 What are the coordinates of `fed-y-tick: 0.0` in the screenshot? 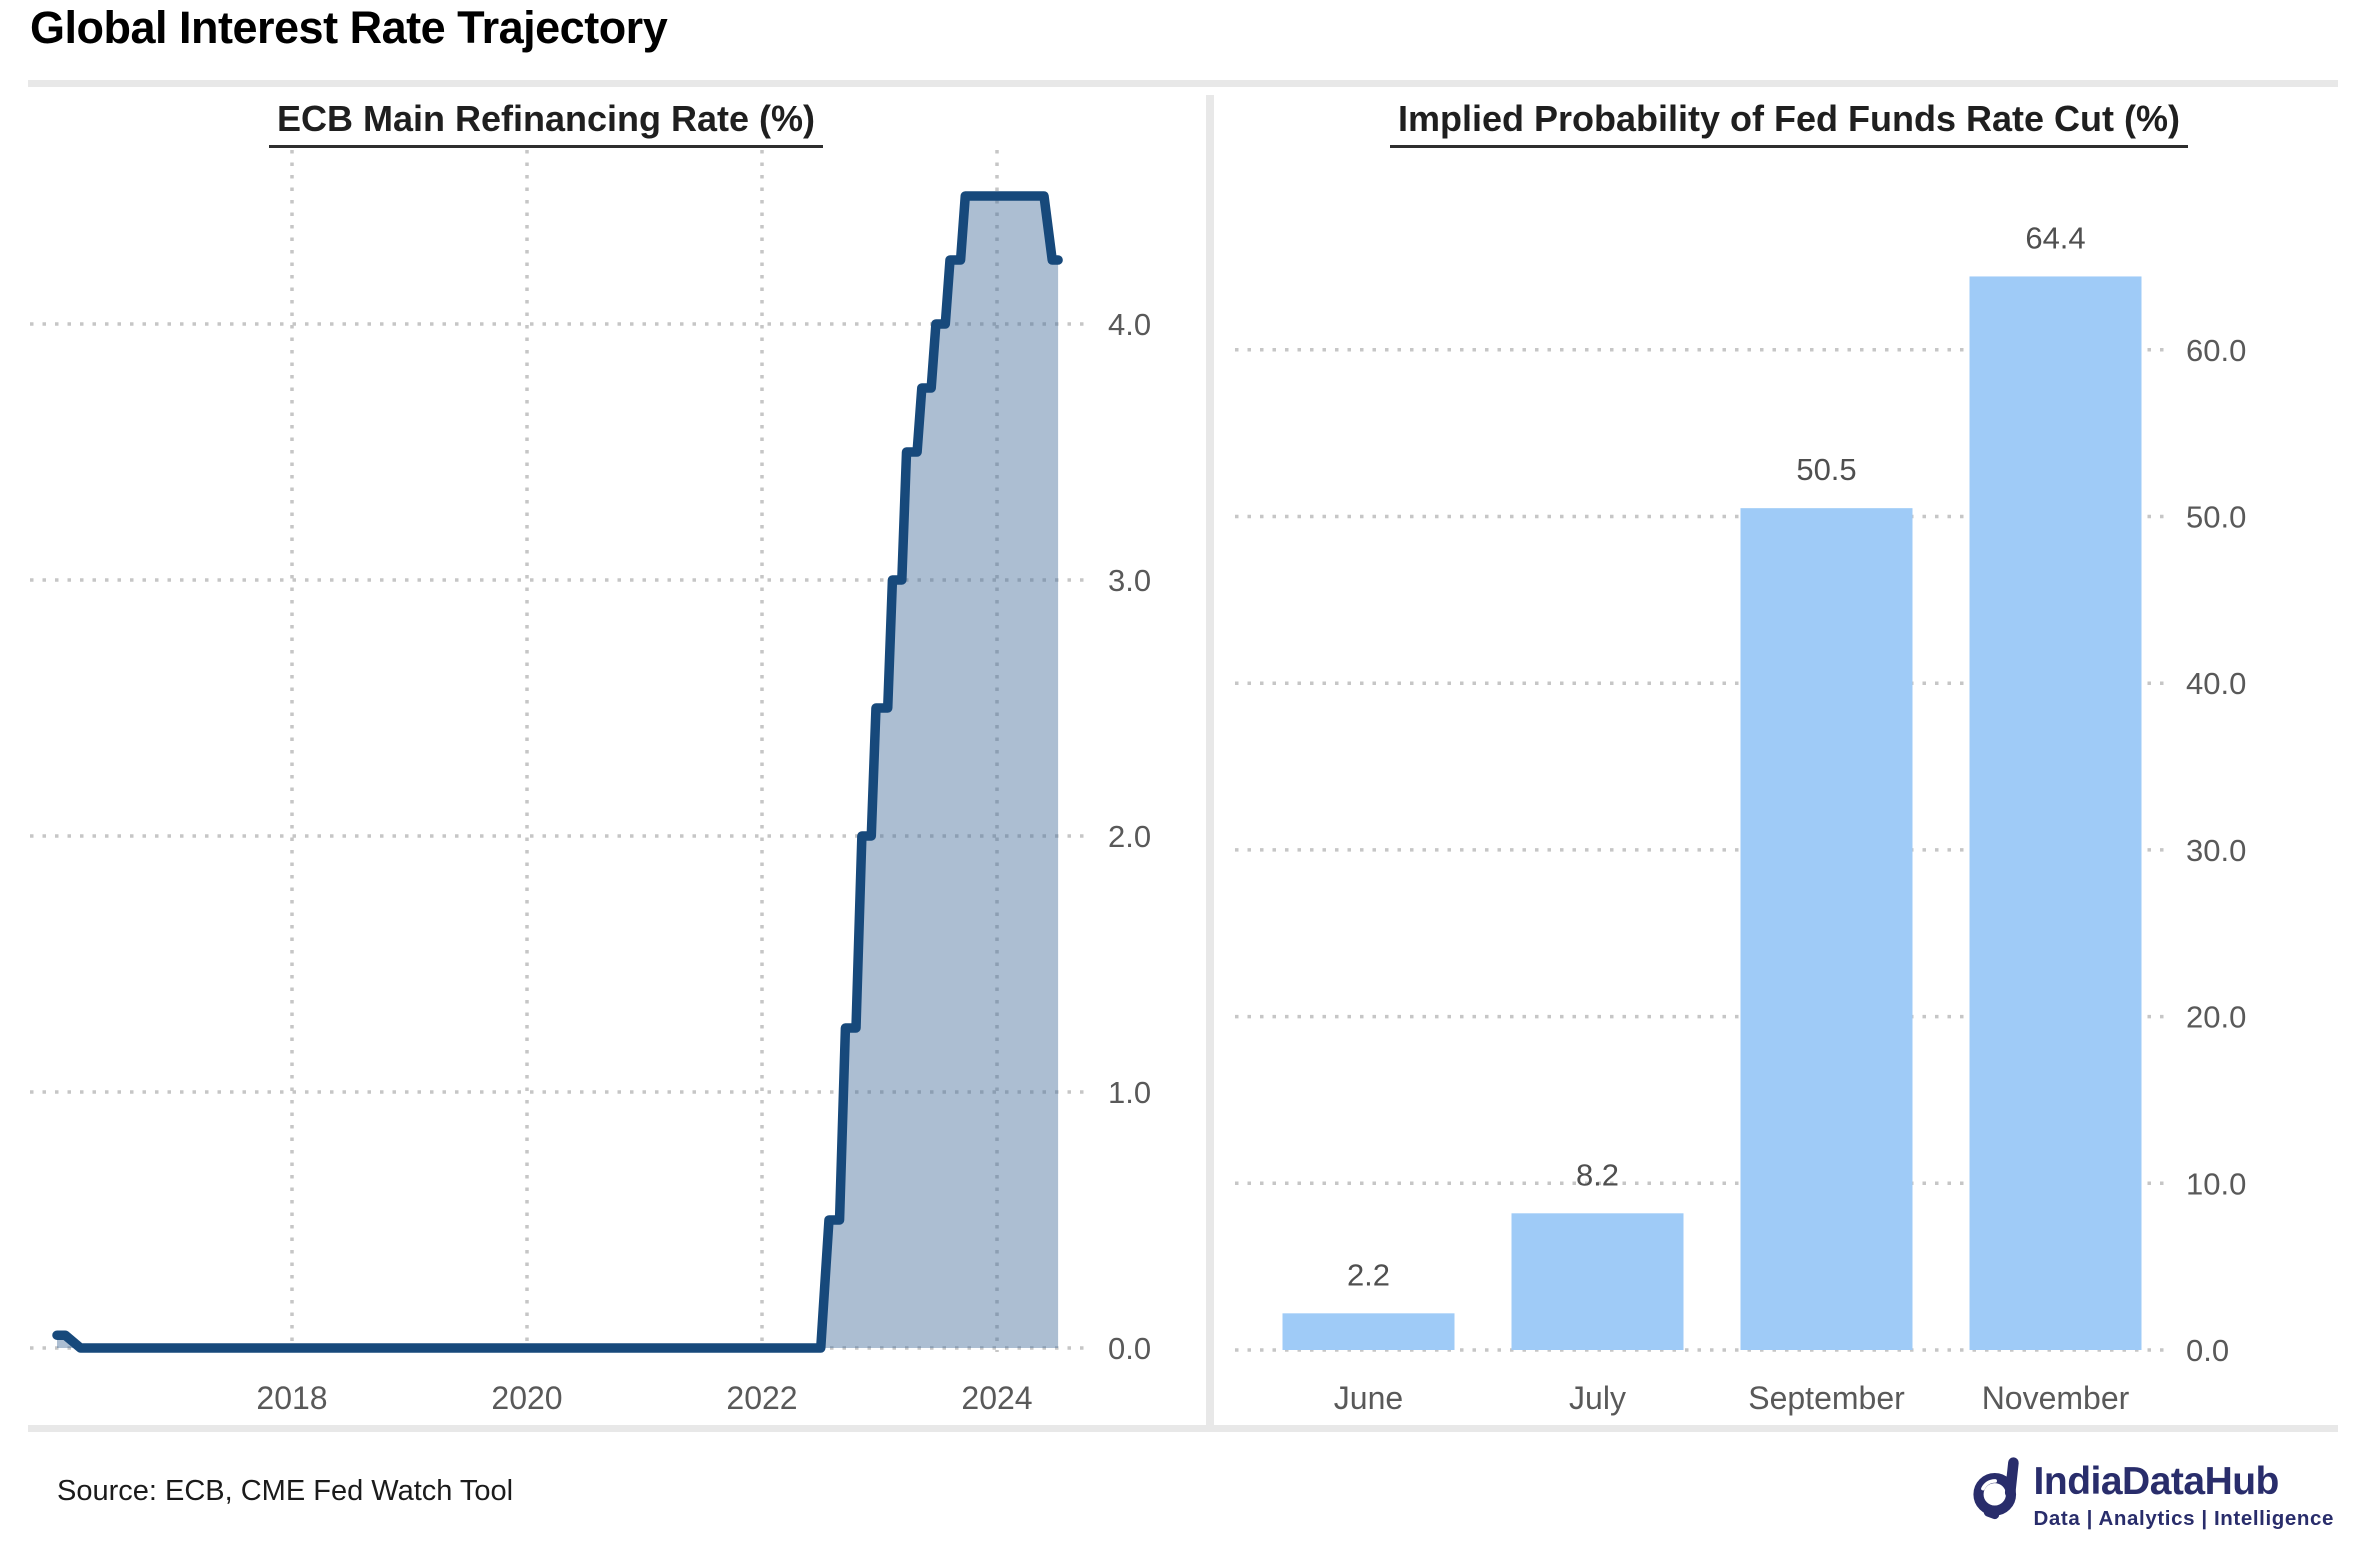 It's located at (2207, 1350).